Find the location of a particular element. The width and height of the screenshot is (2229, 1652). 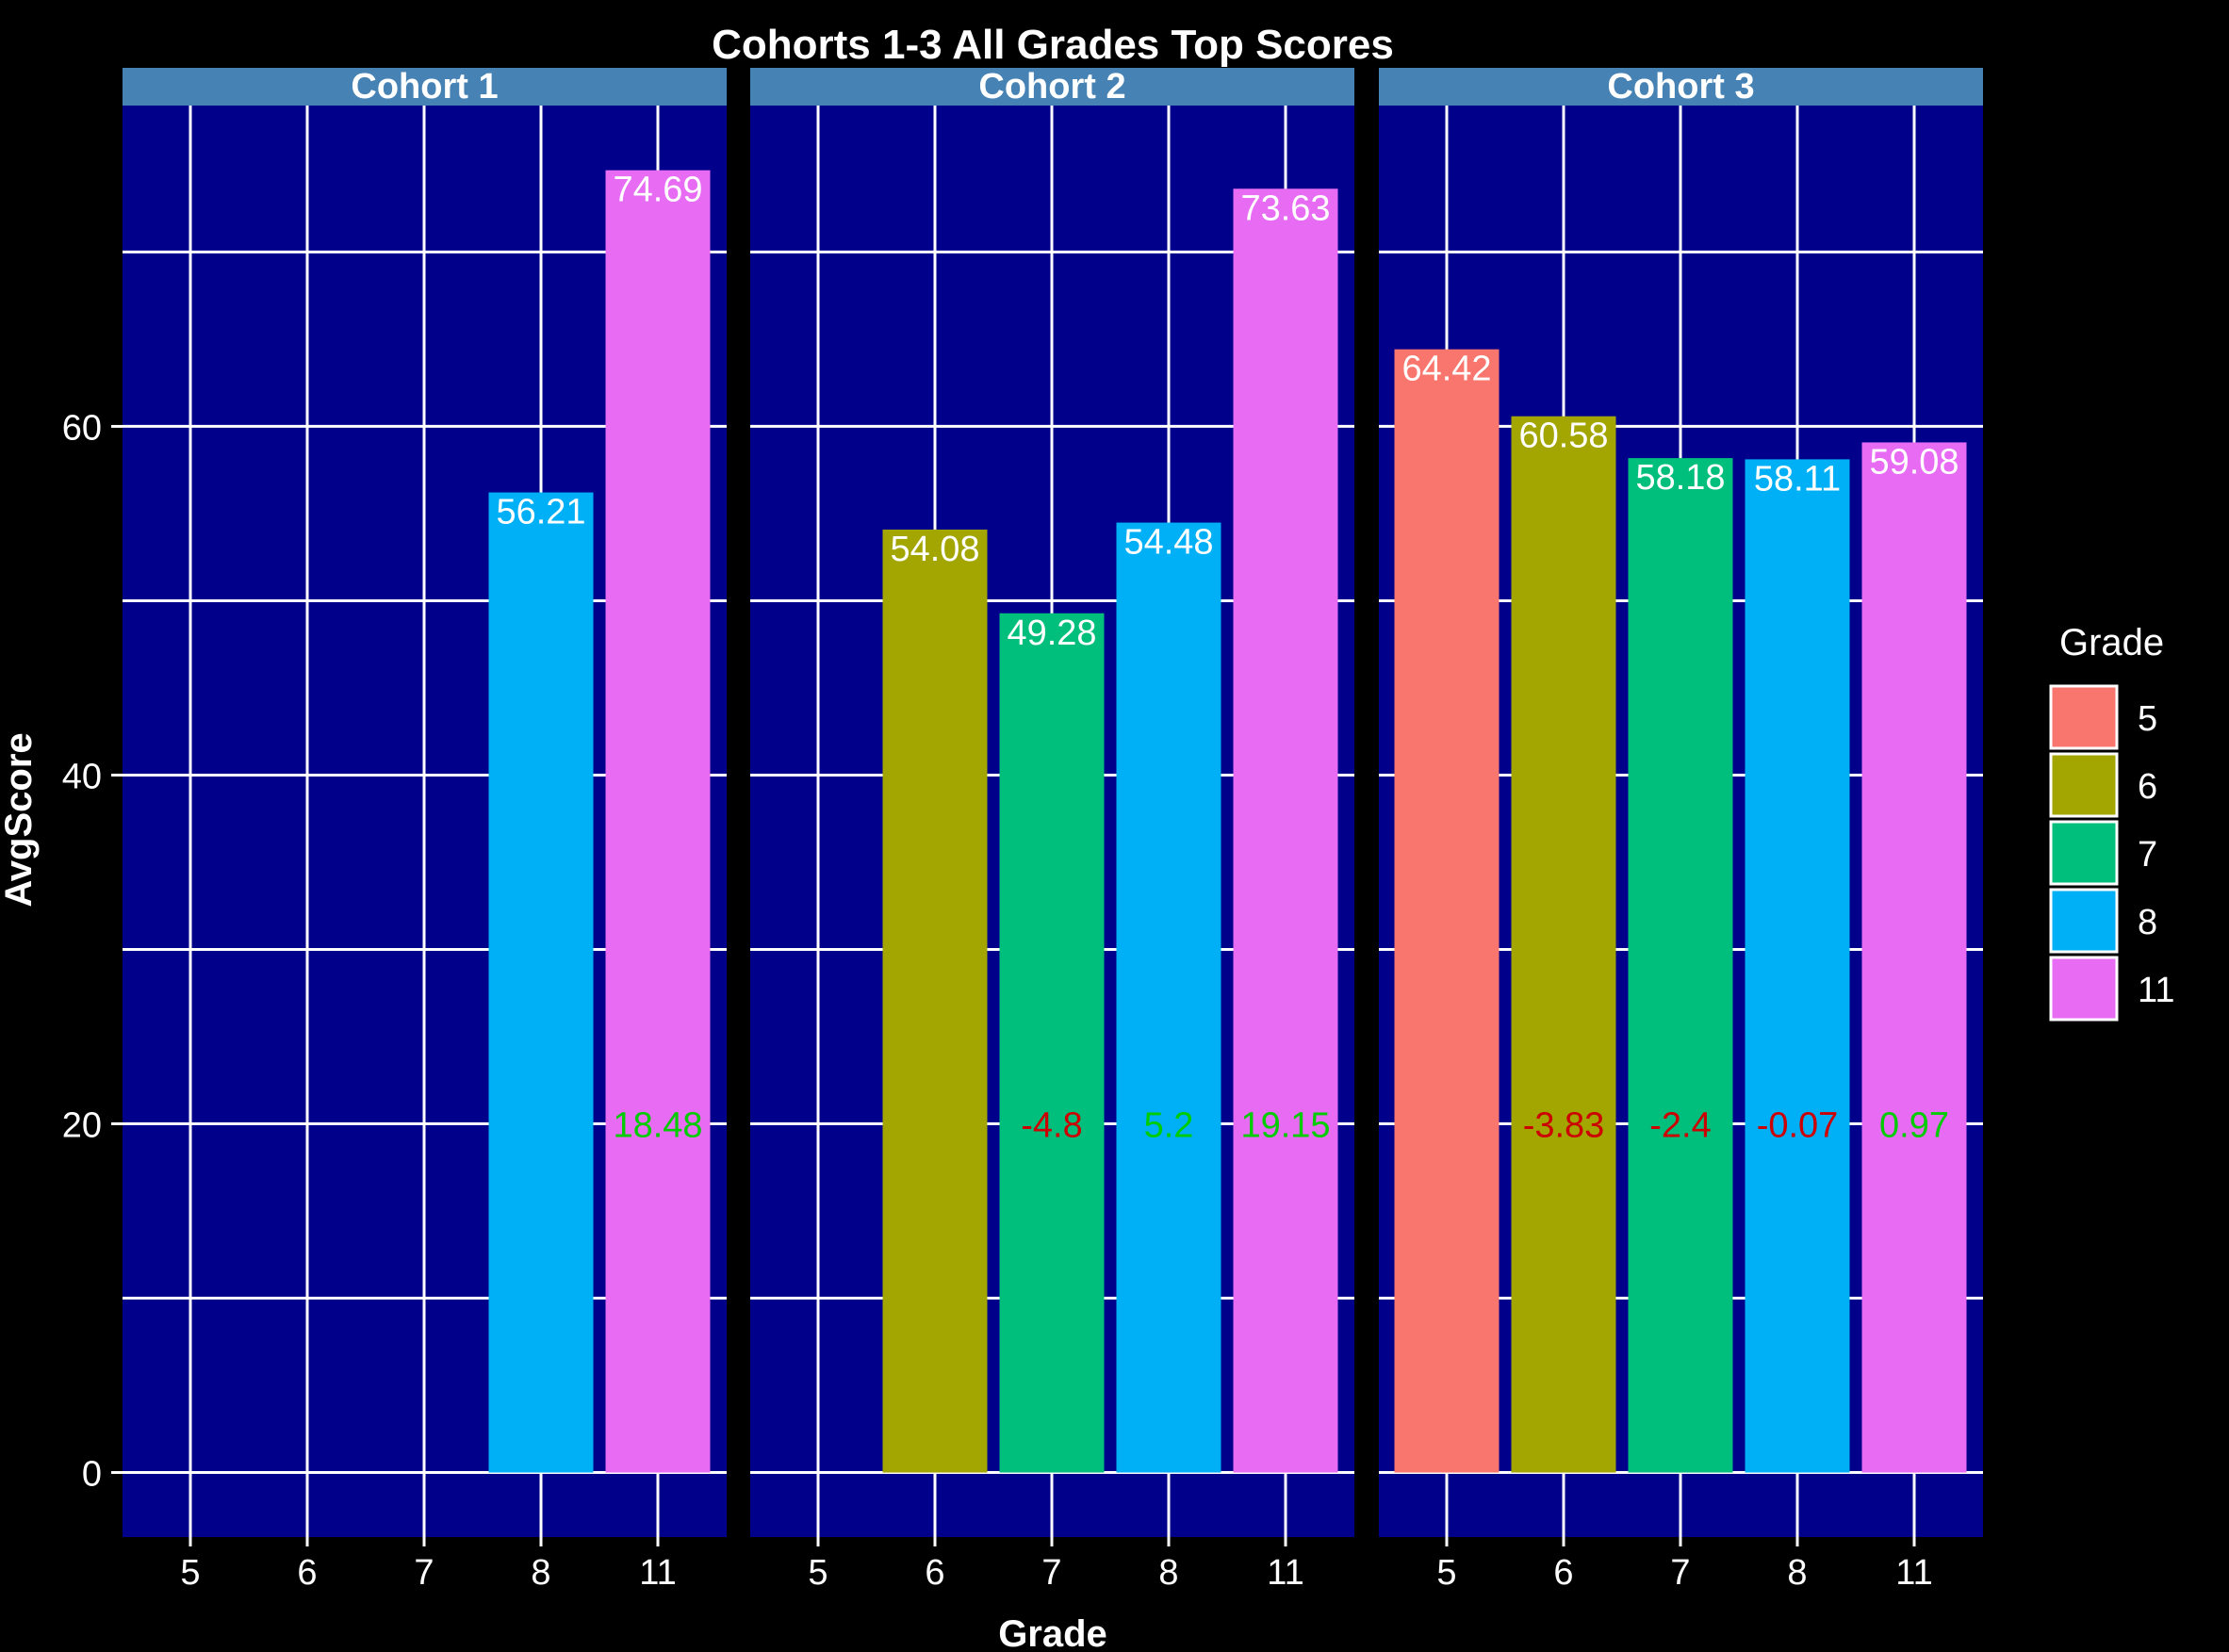

bar-change-label: -4.8 is located at coordinates (1051, 1126).